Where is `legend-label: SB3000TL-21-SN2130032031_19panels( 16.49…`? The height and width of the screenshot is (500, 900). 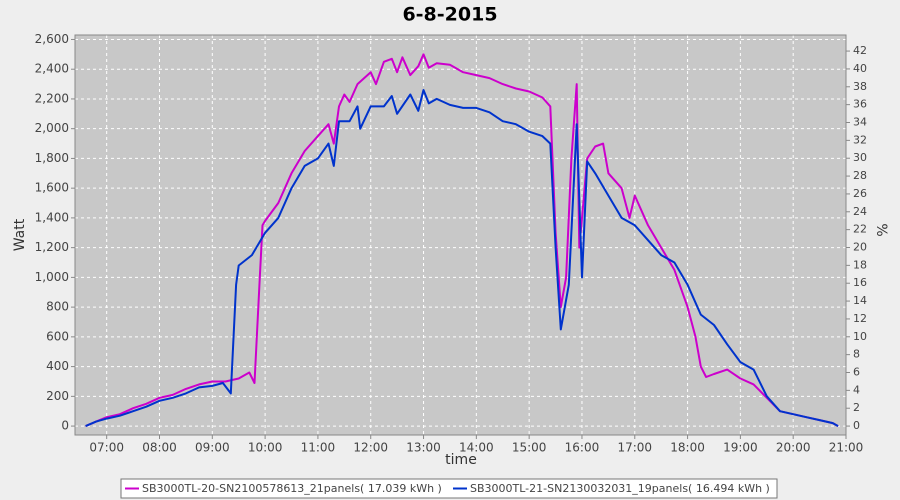 legend-label: SB3000TL-21-SN2130032031_19panels( 16.49… is located at coordinates (620, 488).